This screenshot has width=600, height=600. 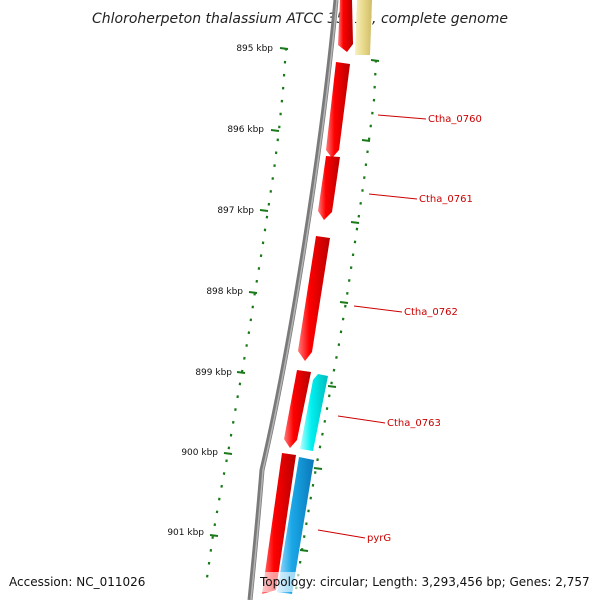 I want to click on gene-label-ctha-0761: Ctha_0761, so click(x=446, y=199).